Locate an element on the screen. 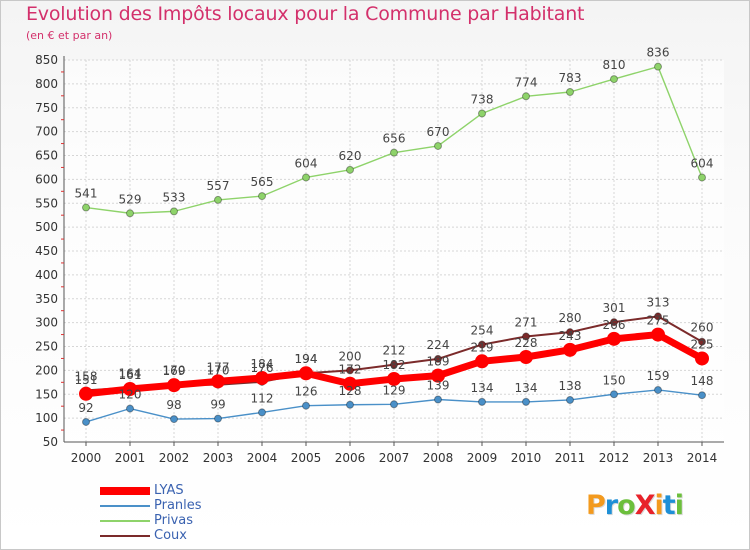 This screenshot has height=550, width=750. data-label-pranles: 139 is located at coordinates (438, 386).